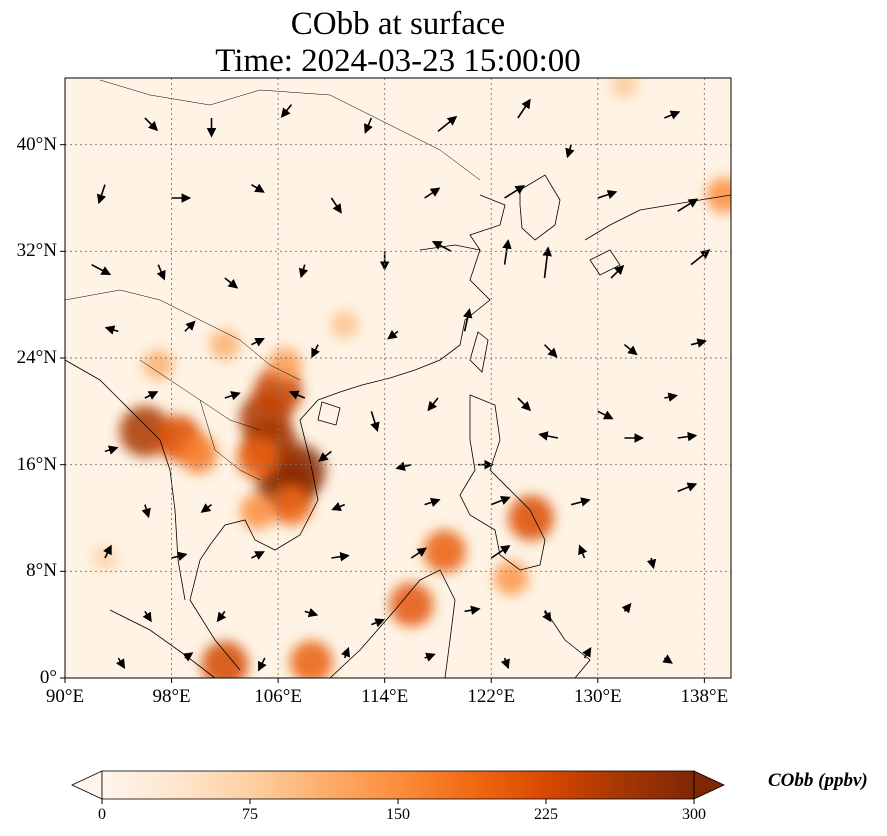  Describe the element at coordinates (125, 480) in the screenshot. I see `coastline-myanmar` at that location.